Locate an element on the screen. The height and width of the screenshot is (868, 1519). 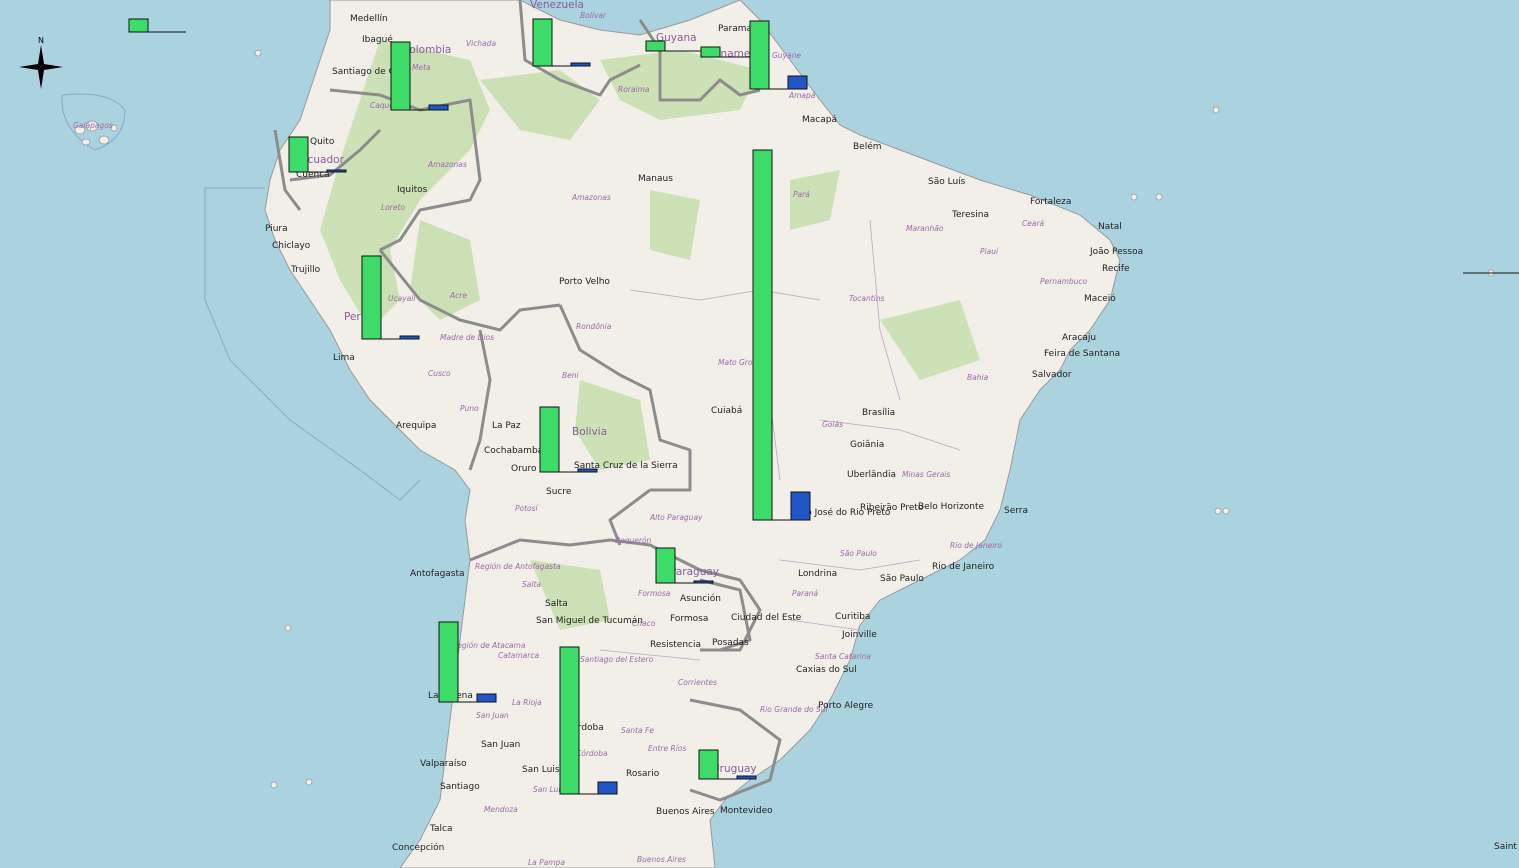
city-label: Chiclayo is located at coordinates (291, 246).